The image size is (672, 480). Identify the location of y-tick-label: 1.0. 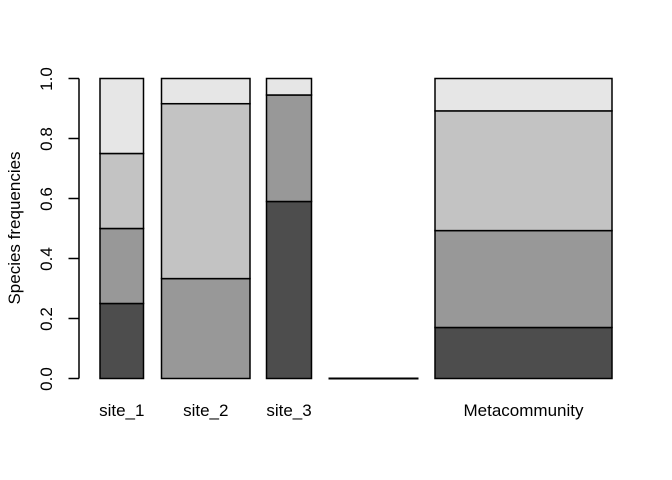
(46, 78).